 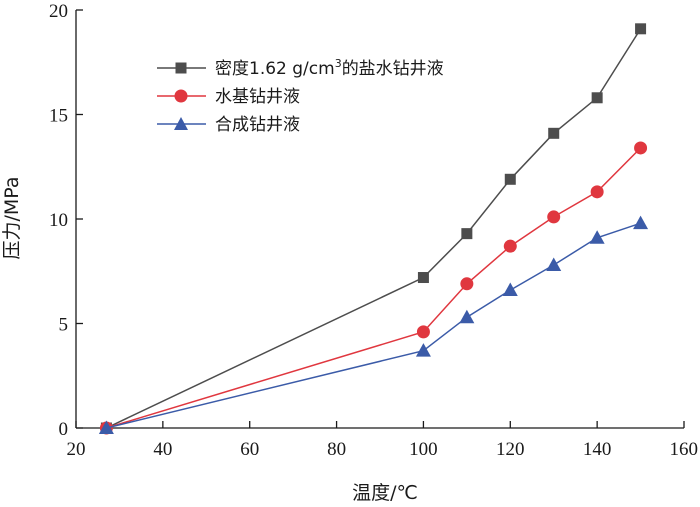 What do you see at coordinates (257, 125) in the screenshot?
I see `legend-label-synthetic: 合成钻井液` at bounding box center [257, 125].